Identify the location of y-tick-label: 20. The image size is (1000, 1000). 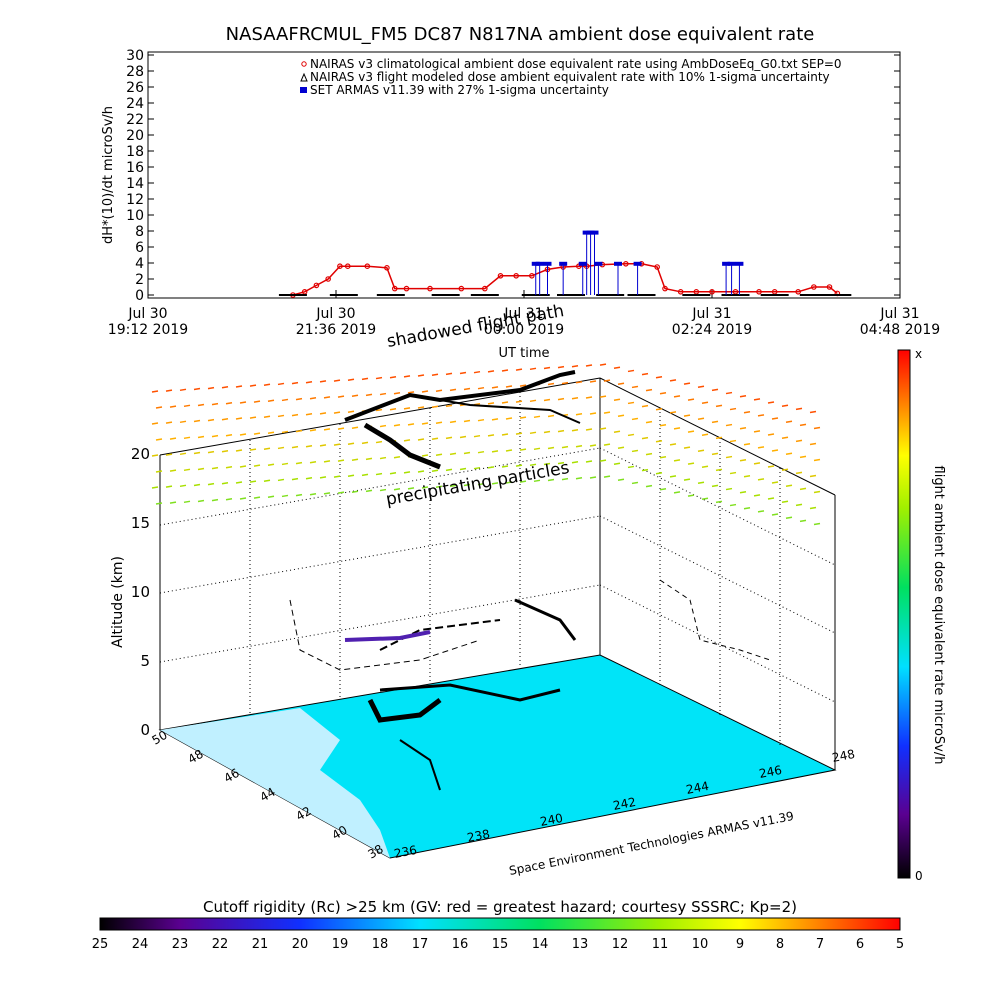
(135, 136).